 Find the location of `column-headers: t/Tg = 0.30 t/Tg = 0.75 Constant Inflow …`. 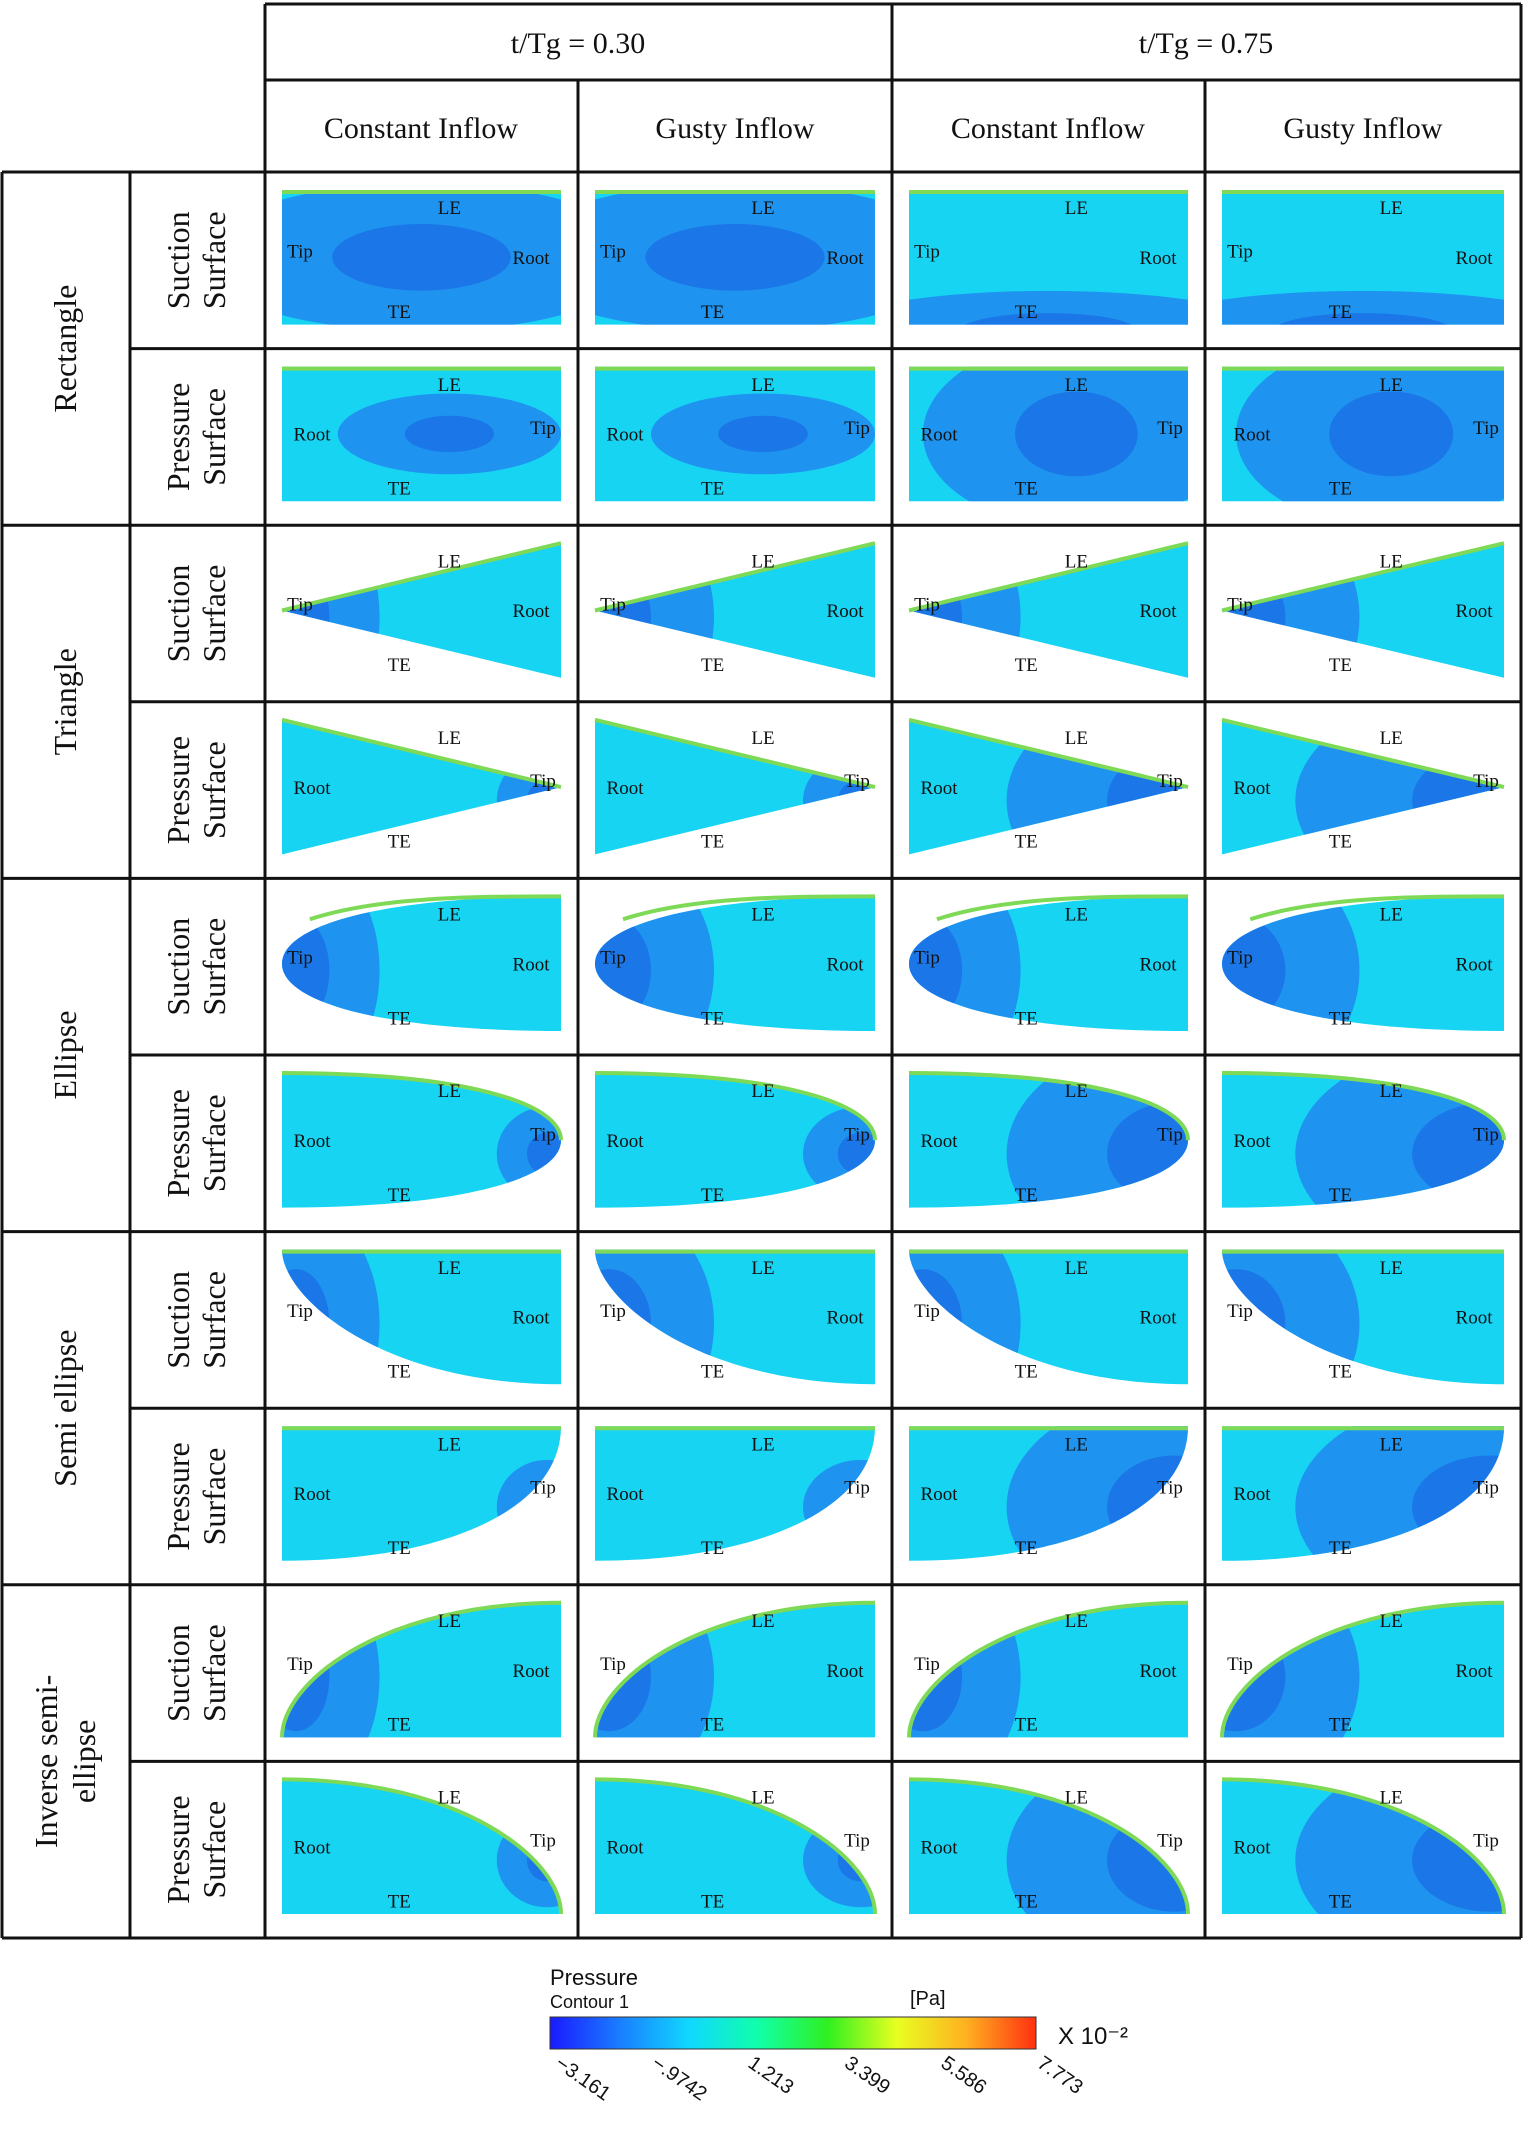

column-headers: t/Tg = 0.30 t/Tg = 0.75 Constant Inflow … is located at coordinates (883, 86).